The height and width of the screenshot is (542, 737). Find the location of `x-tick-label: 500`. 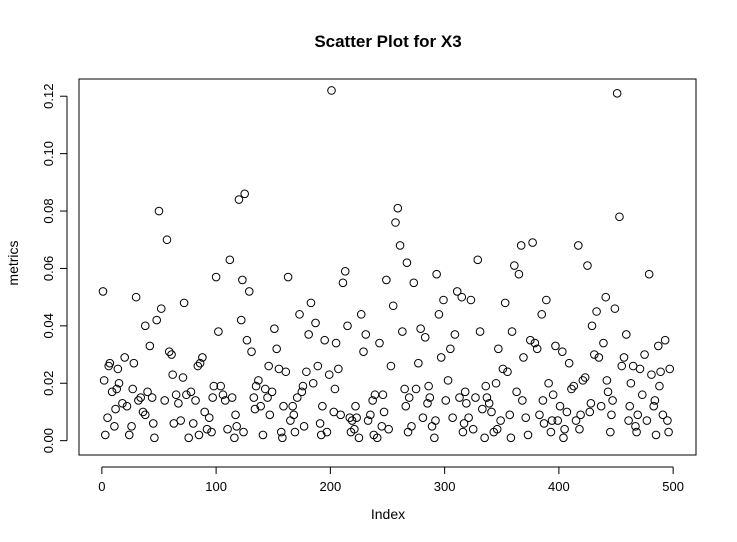

x-tick-label: 500 is located at coordinates (673, 486).